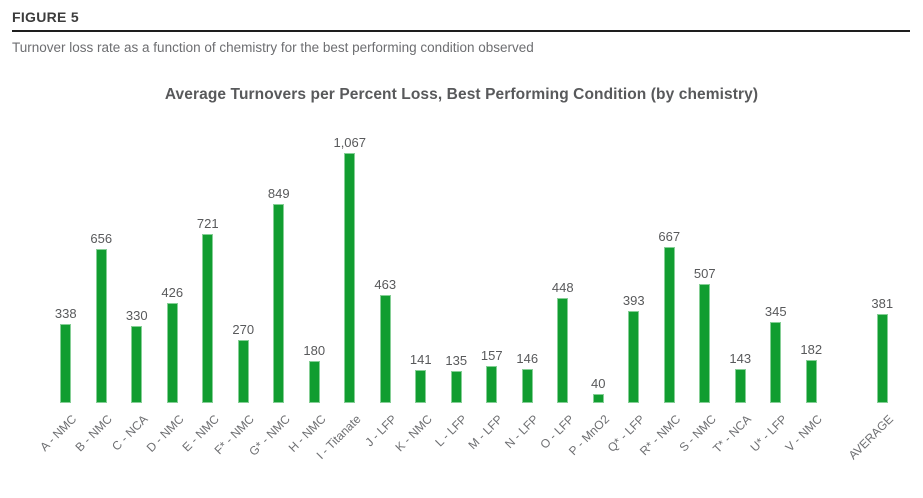 The image size is (923, 498). Describe the element at coordinates (101, 238) in the screenshot. I see `bar-value-label: 656` at that location.